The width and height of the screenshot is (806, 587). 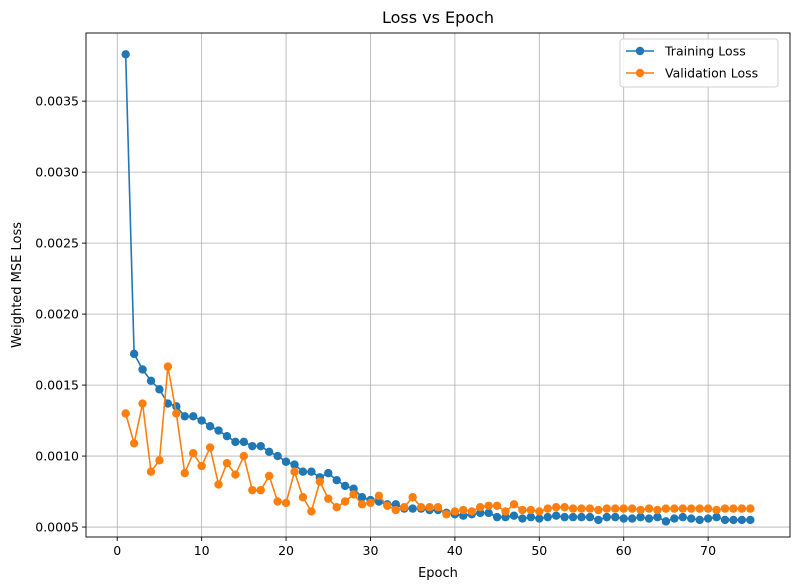 I want to click on y-tick-label: 0.0010, so click(x=57, y=456).